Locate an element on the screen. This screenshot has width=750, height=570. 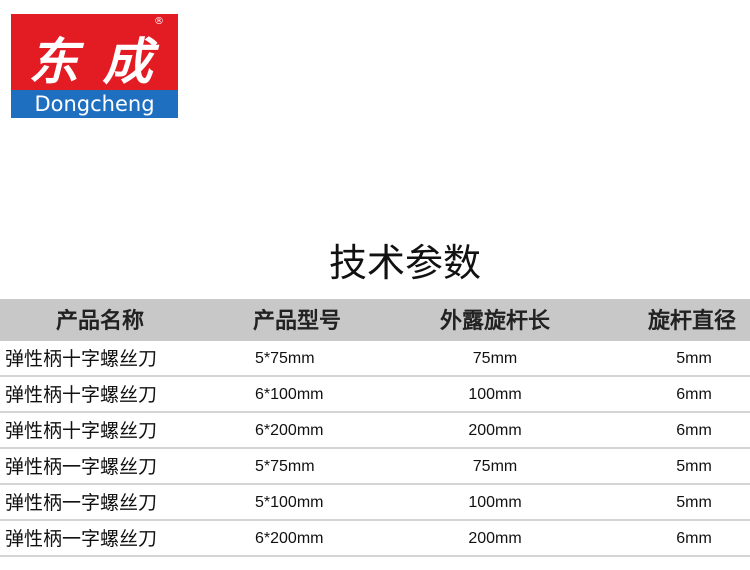
table-row: 弹性柄十字螺丝刀 6*200mm 200mm 6mm is located at coordinates (375, 431).